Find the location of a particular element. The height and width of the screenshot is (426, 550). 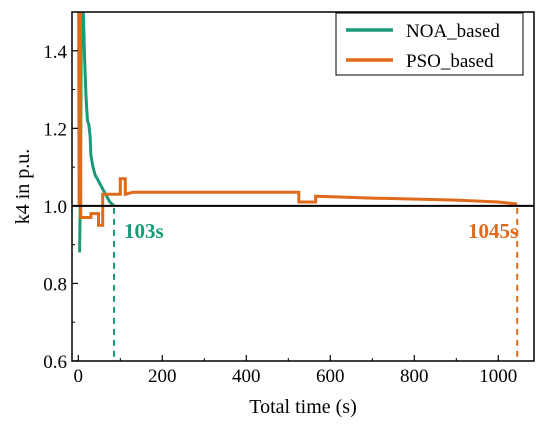

x-tick-label: 800 is located at coordinates (414, 376).